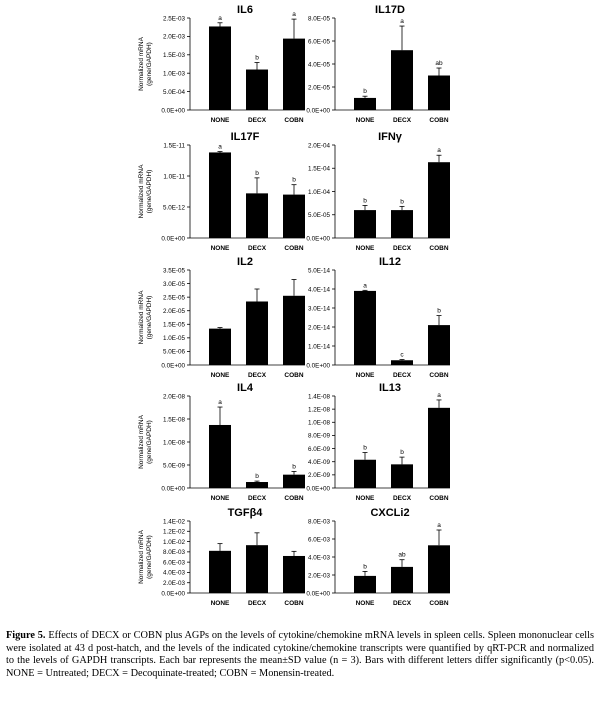  What do you see at coordinates (174, 396) in the screenshot?
I see `y-tick-label: 2.0E-08` at bounding box center [174, 396].